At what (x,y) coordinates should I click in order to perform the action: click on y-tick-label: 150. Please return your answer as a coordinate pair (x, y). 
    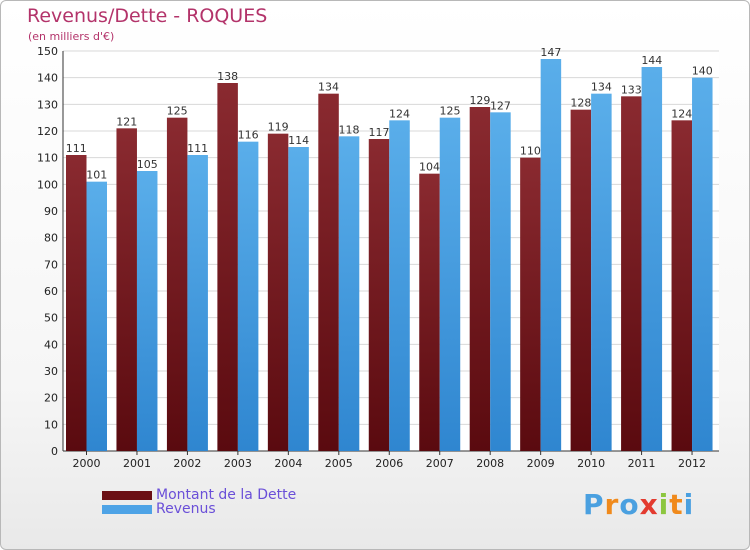
    Looking at the image, I should click on (47, 51).